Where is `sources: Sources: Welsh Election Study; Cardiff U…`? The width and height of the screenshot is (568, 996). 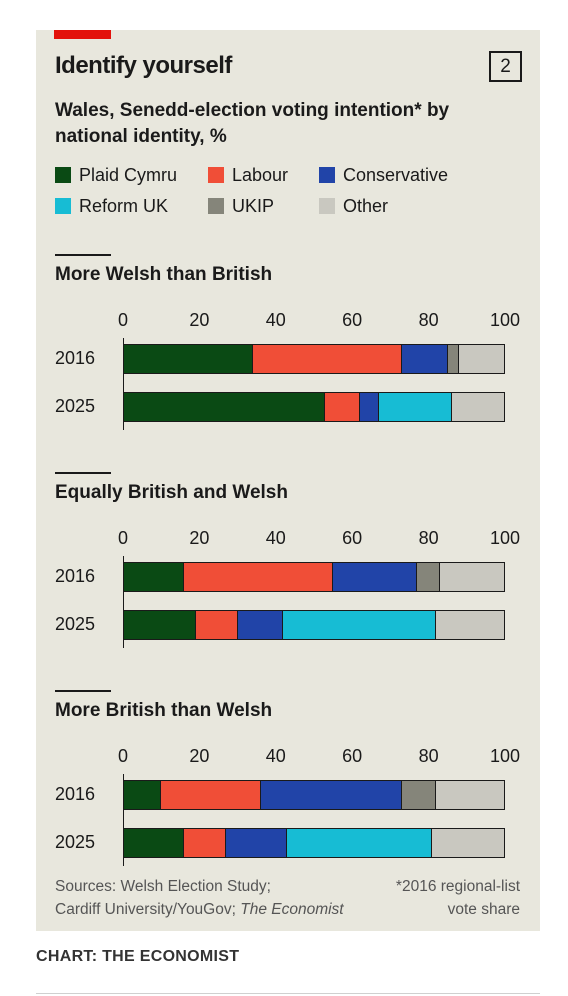 sources: Sources: Welsh Election Study; Cardiff U… is located at coordinates (199, 898).